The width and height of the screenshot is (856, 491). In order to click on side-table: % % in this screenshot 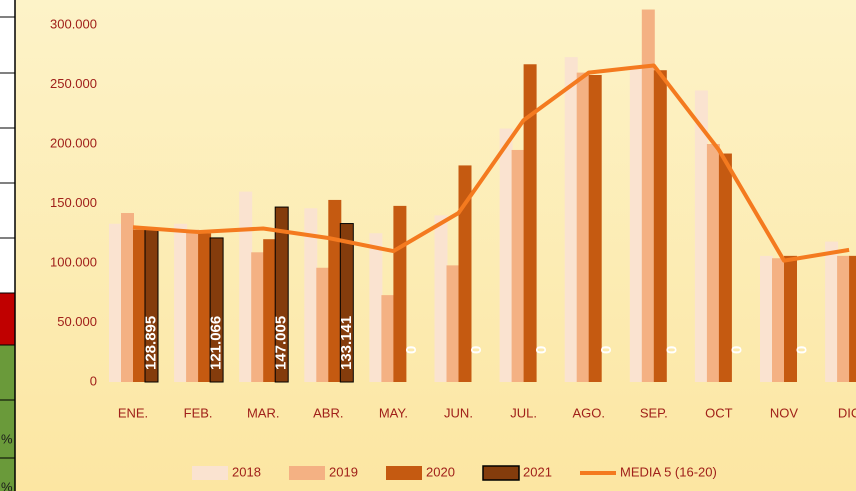, I will do `click(8, 245)`.